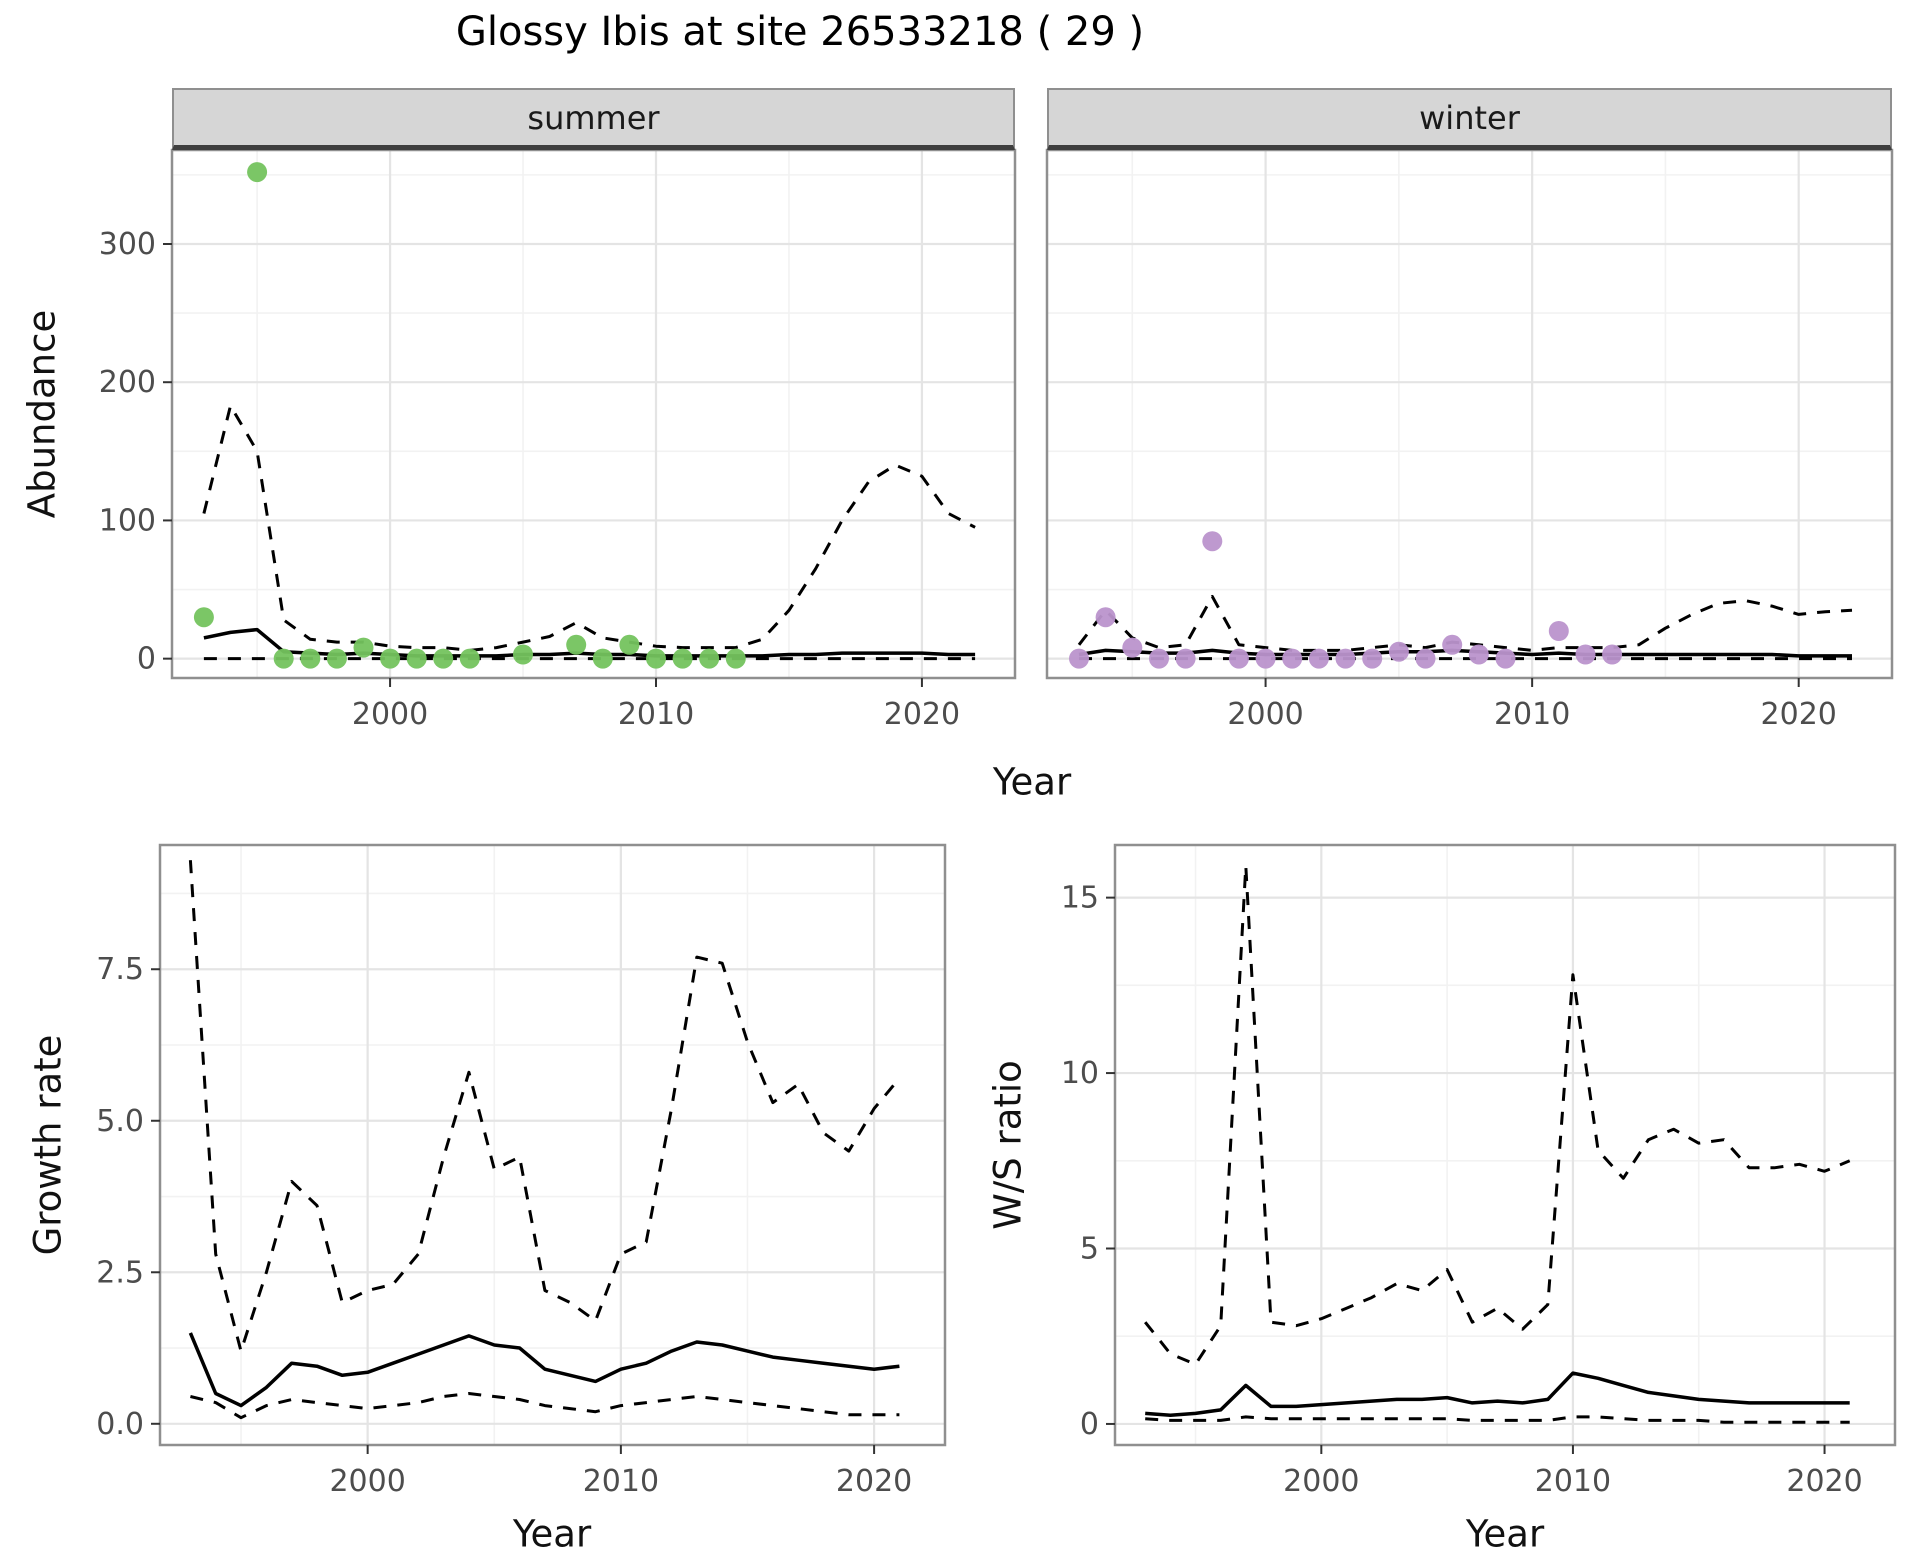  I want to click on y-tick-label: 15, so click(1080, 898).